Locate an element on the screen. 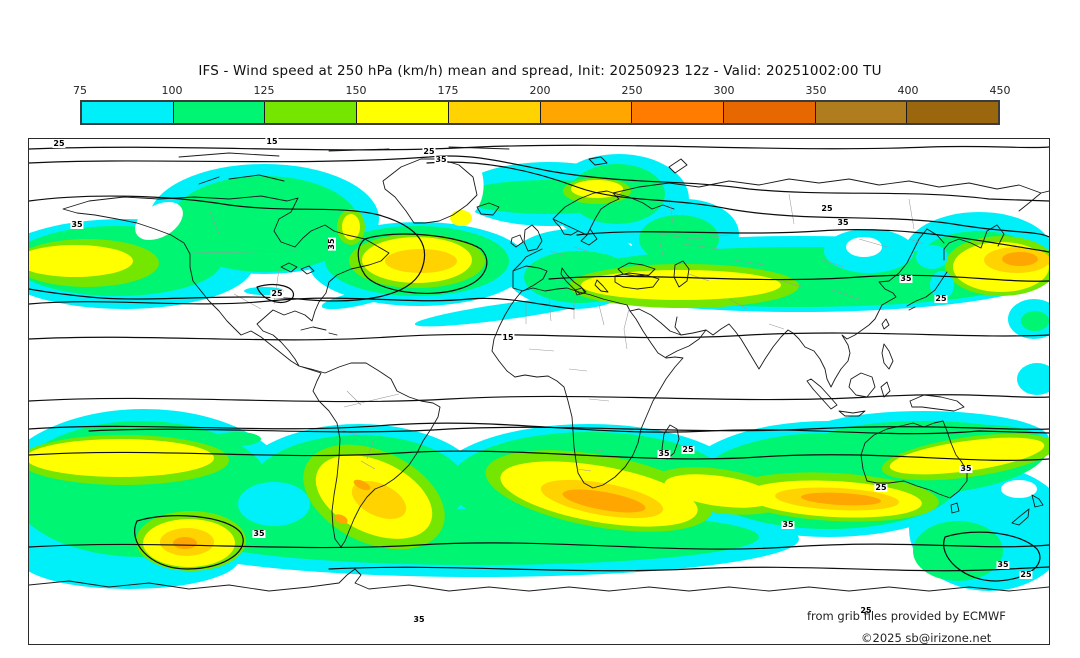  colorbar-tick: 300 is located at coordinates (724, 90).